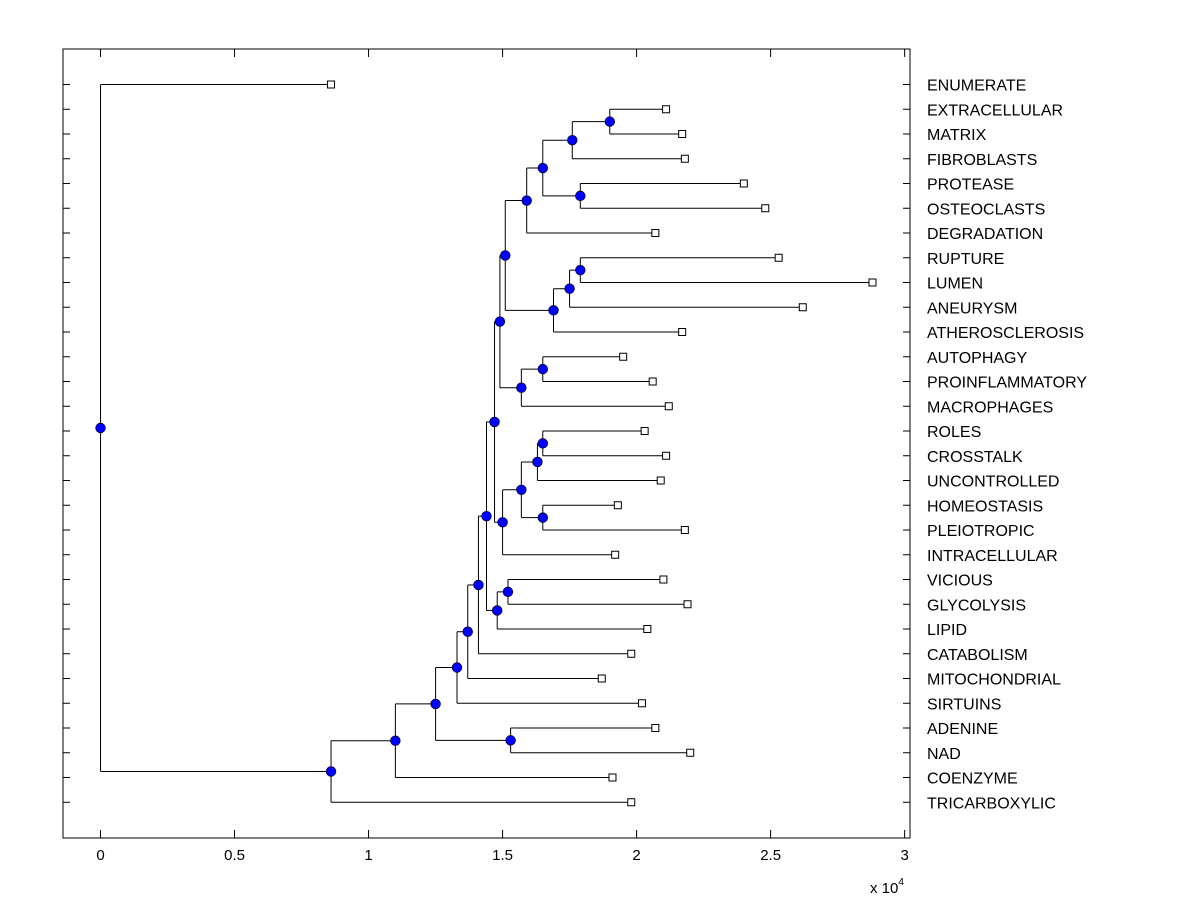 This screenshot has height=900, width=1200. Describe the element at coordinates (981, 531) in the screenshot. I see `leaf-label: PLEIOTROPIC` at that location.